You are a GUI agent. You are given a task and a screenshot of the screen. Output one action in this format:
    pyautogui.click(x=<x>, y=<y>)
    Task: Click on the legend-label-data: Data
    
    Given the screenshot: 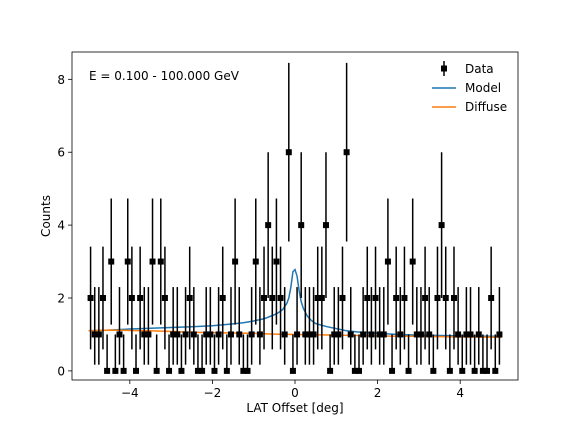 What is the action you would take?
    pyautogui.click(x=479, y=69)
    